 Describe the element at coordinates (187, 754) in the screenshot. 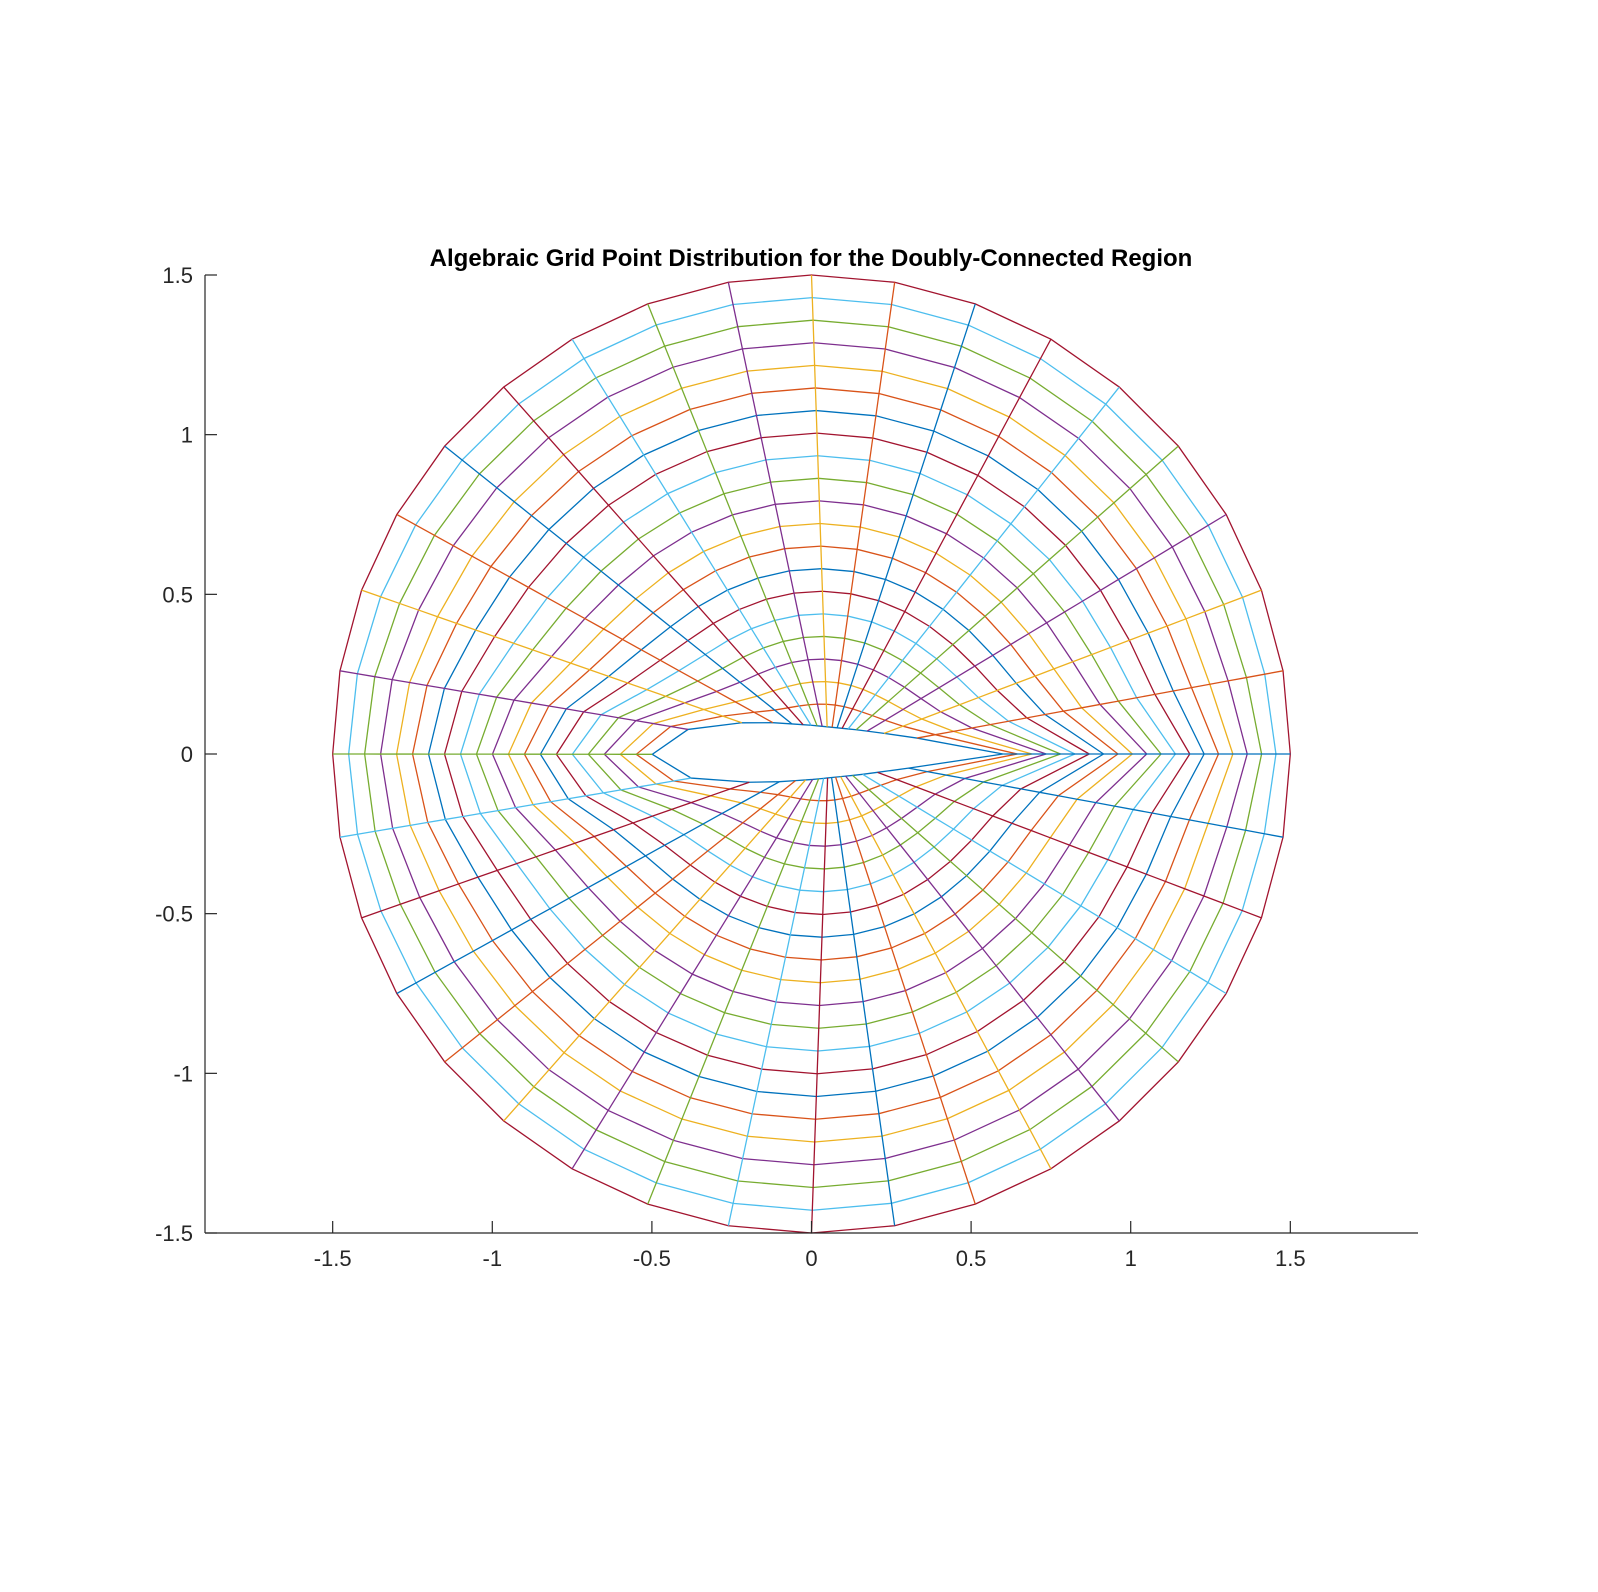

I see `y-tick-label: 0` at that location.